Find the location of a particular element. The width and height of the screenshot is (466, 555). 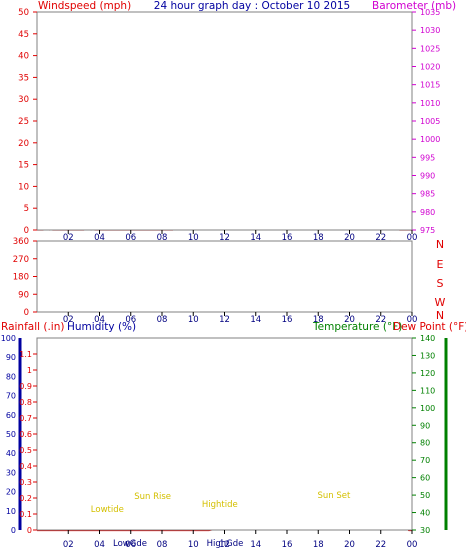

baro-ytick-label: 1020 is located at coordinates (430, 67).